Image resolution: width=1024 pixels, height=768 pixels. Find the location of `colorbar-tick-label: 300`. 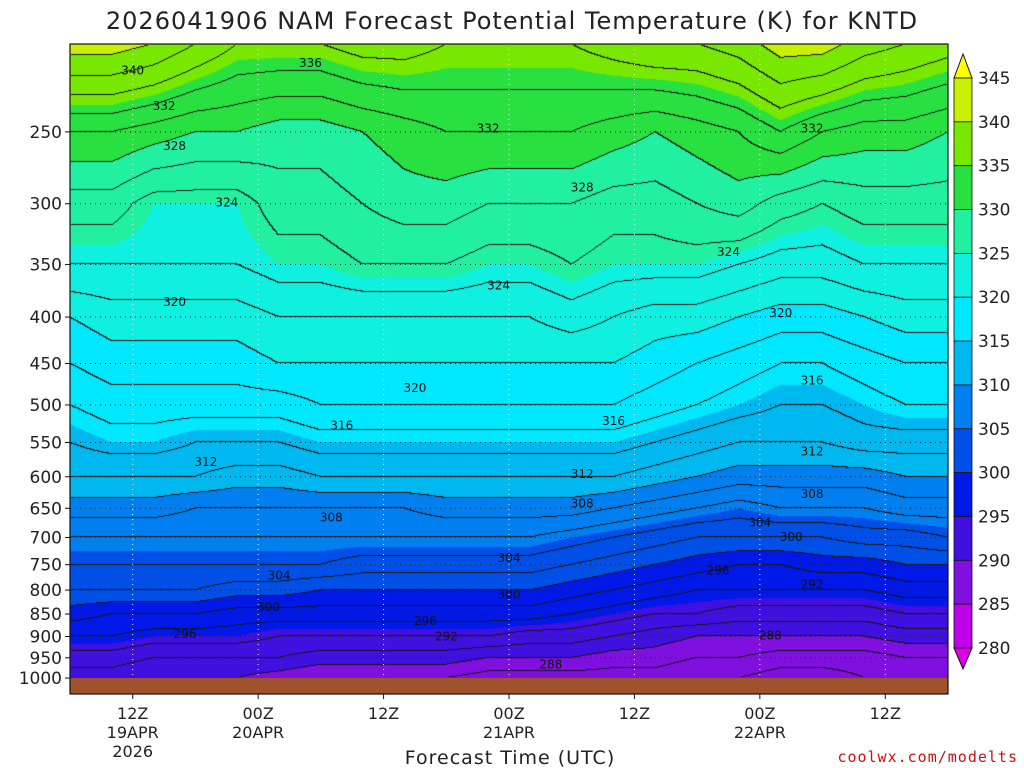

colorbar-tick-label: 300 is located at coordinates (994, 474).